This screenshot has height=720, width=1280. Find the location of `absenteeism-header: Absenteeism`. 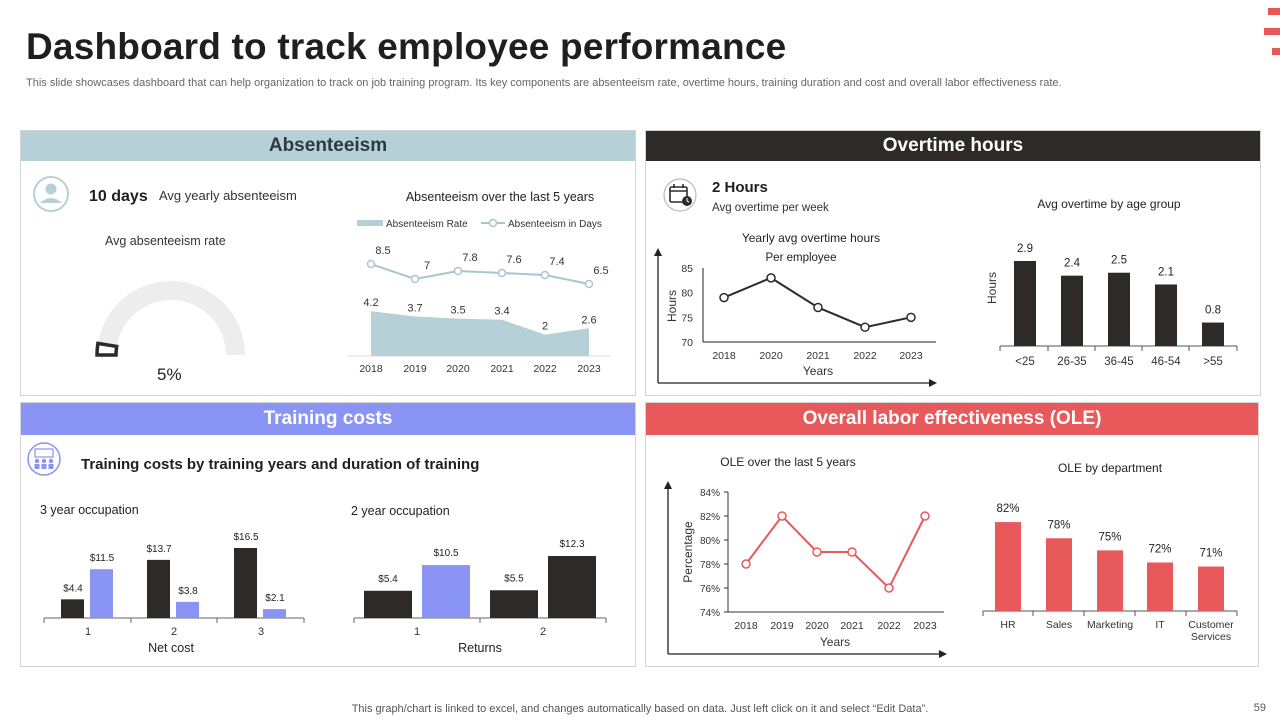

absenteeism-header: Absenteeism is located at coordinates (328, 146).